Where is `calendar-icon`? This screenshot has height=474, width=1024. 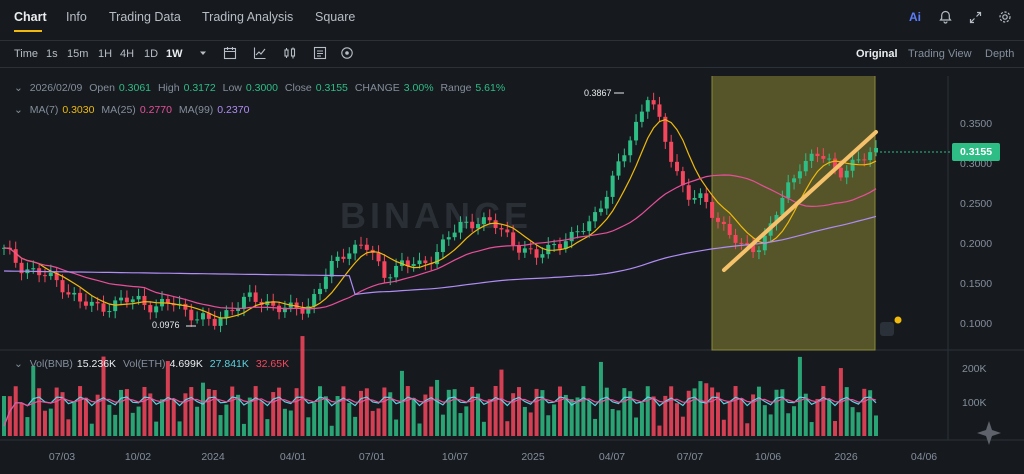
calendar-icon is located at coordinates (230, 53).